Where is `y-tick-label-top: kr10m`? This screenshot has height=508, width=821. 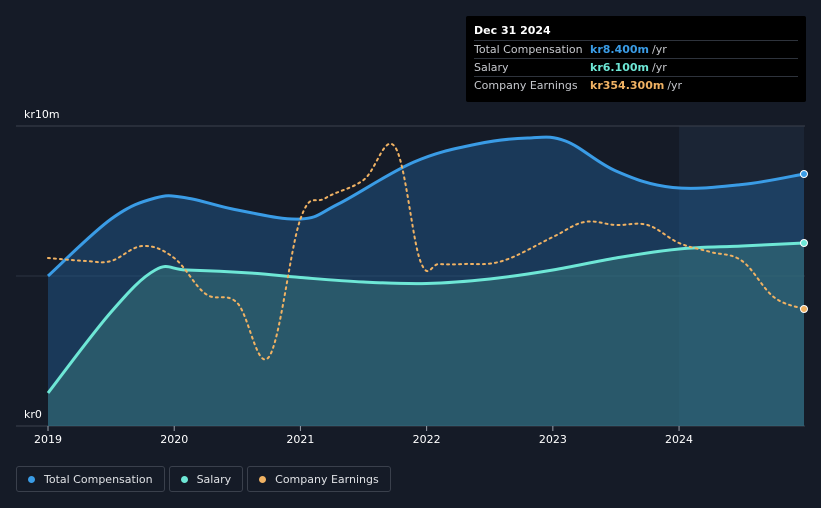 y-tick-label-top: kr10m is located at coordinates (42, 114).